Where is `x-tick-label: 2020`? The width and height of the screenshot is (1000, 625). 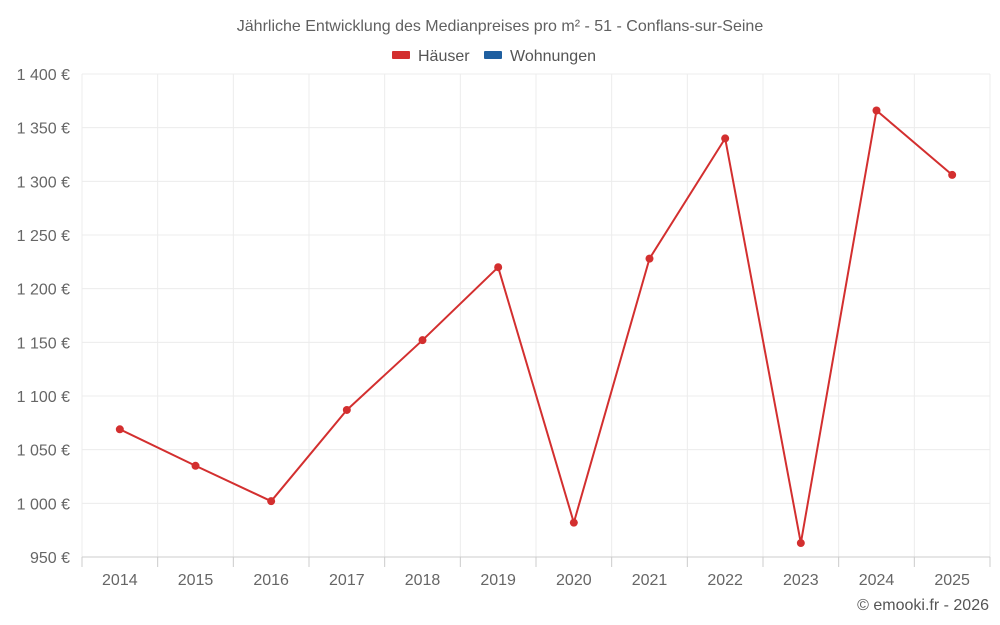
x-tick-label: 2020 is located at coordinates (574, 580).